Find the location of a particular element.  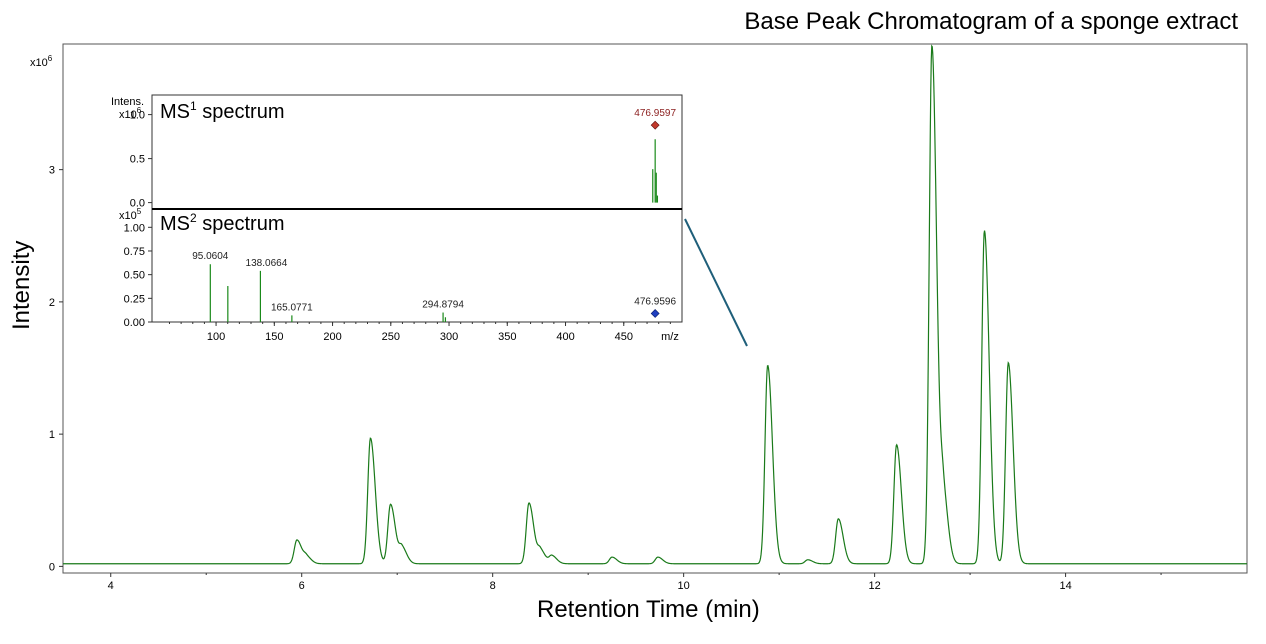

y-tick-label: 1 is located at coordinates (52, 435).